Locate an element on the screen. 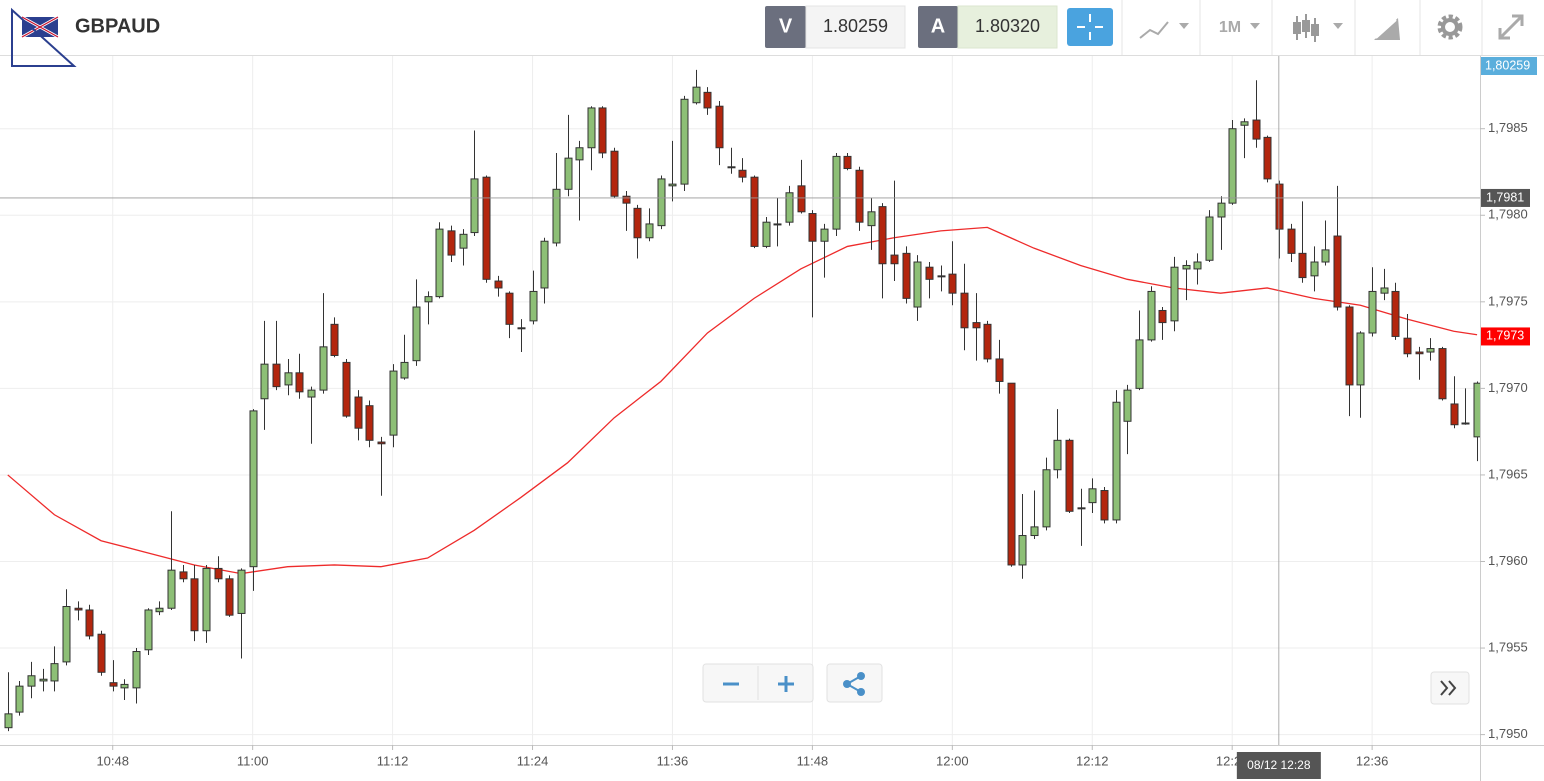  settings-button is located at coordinates (1450, 27).